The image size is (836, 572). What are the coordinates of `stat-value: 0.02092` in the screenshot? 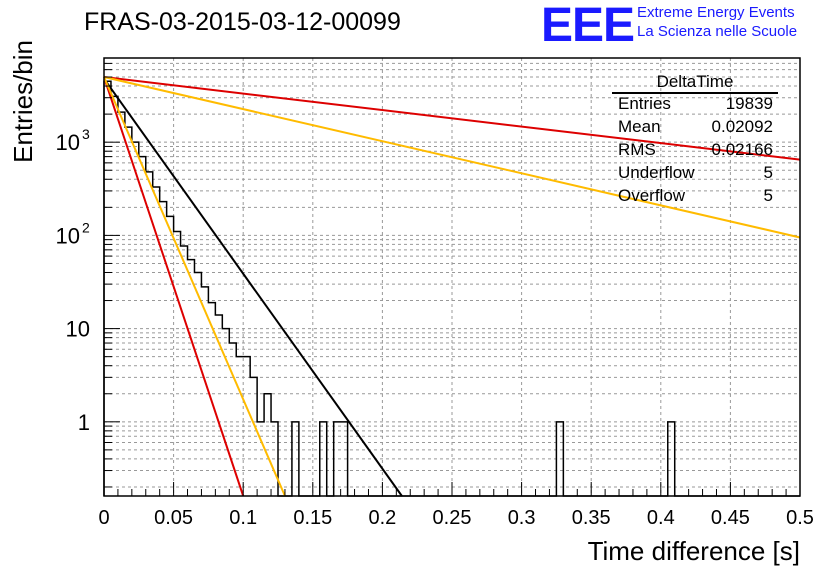 It's located at (742, 126).